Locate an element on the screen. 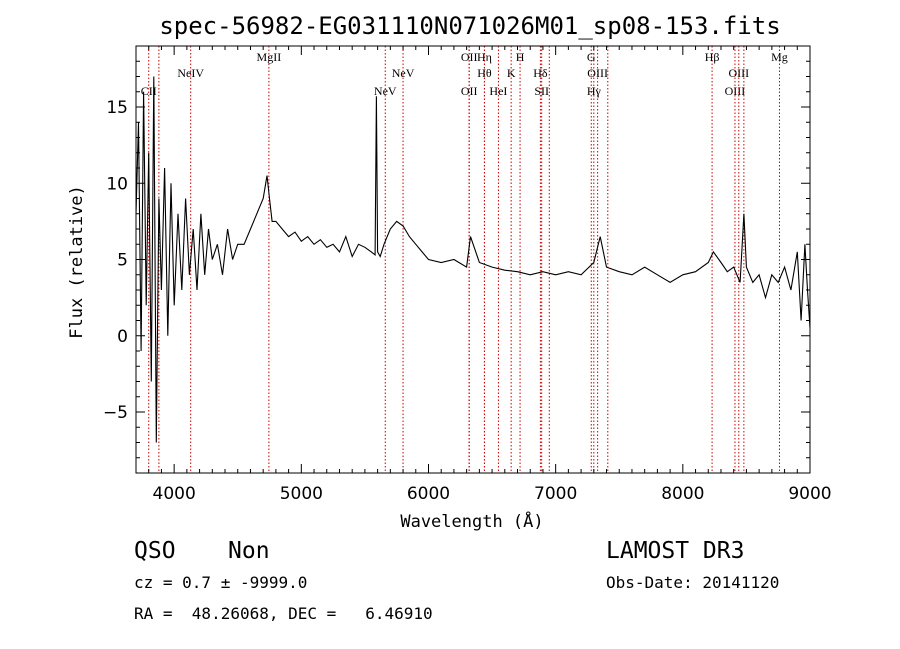  marker-label: OII is located at coordinates (469, 91).